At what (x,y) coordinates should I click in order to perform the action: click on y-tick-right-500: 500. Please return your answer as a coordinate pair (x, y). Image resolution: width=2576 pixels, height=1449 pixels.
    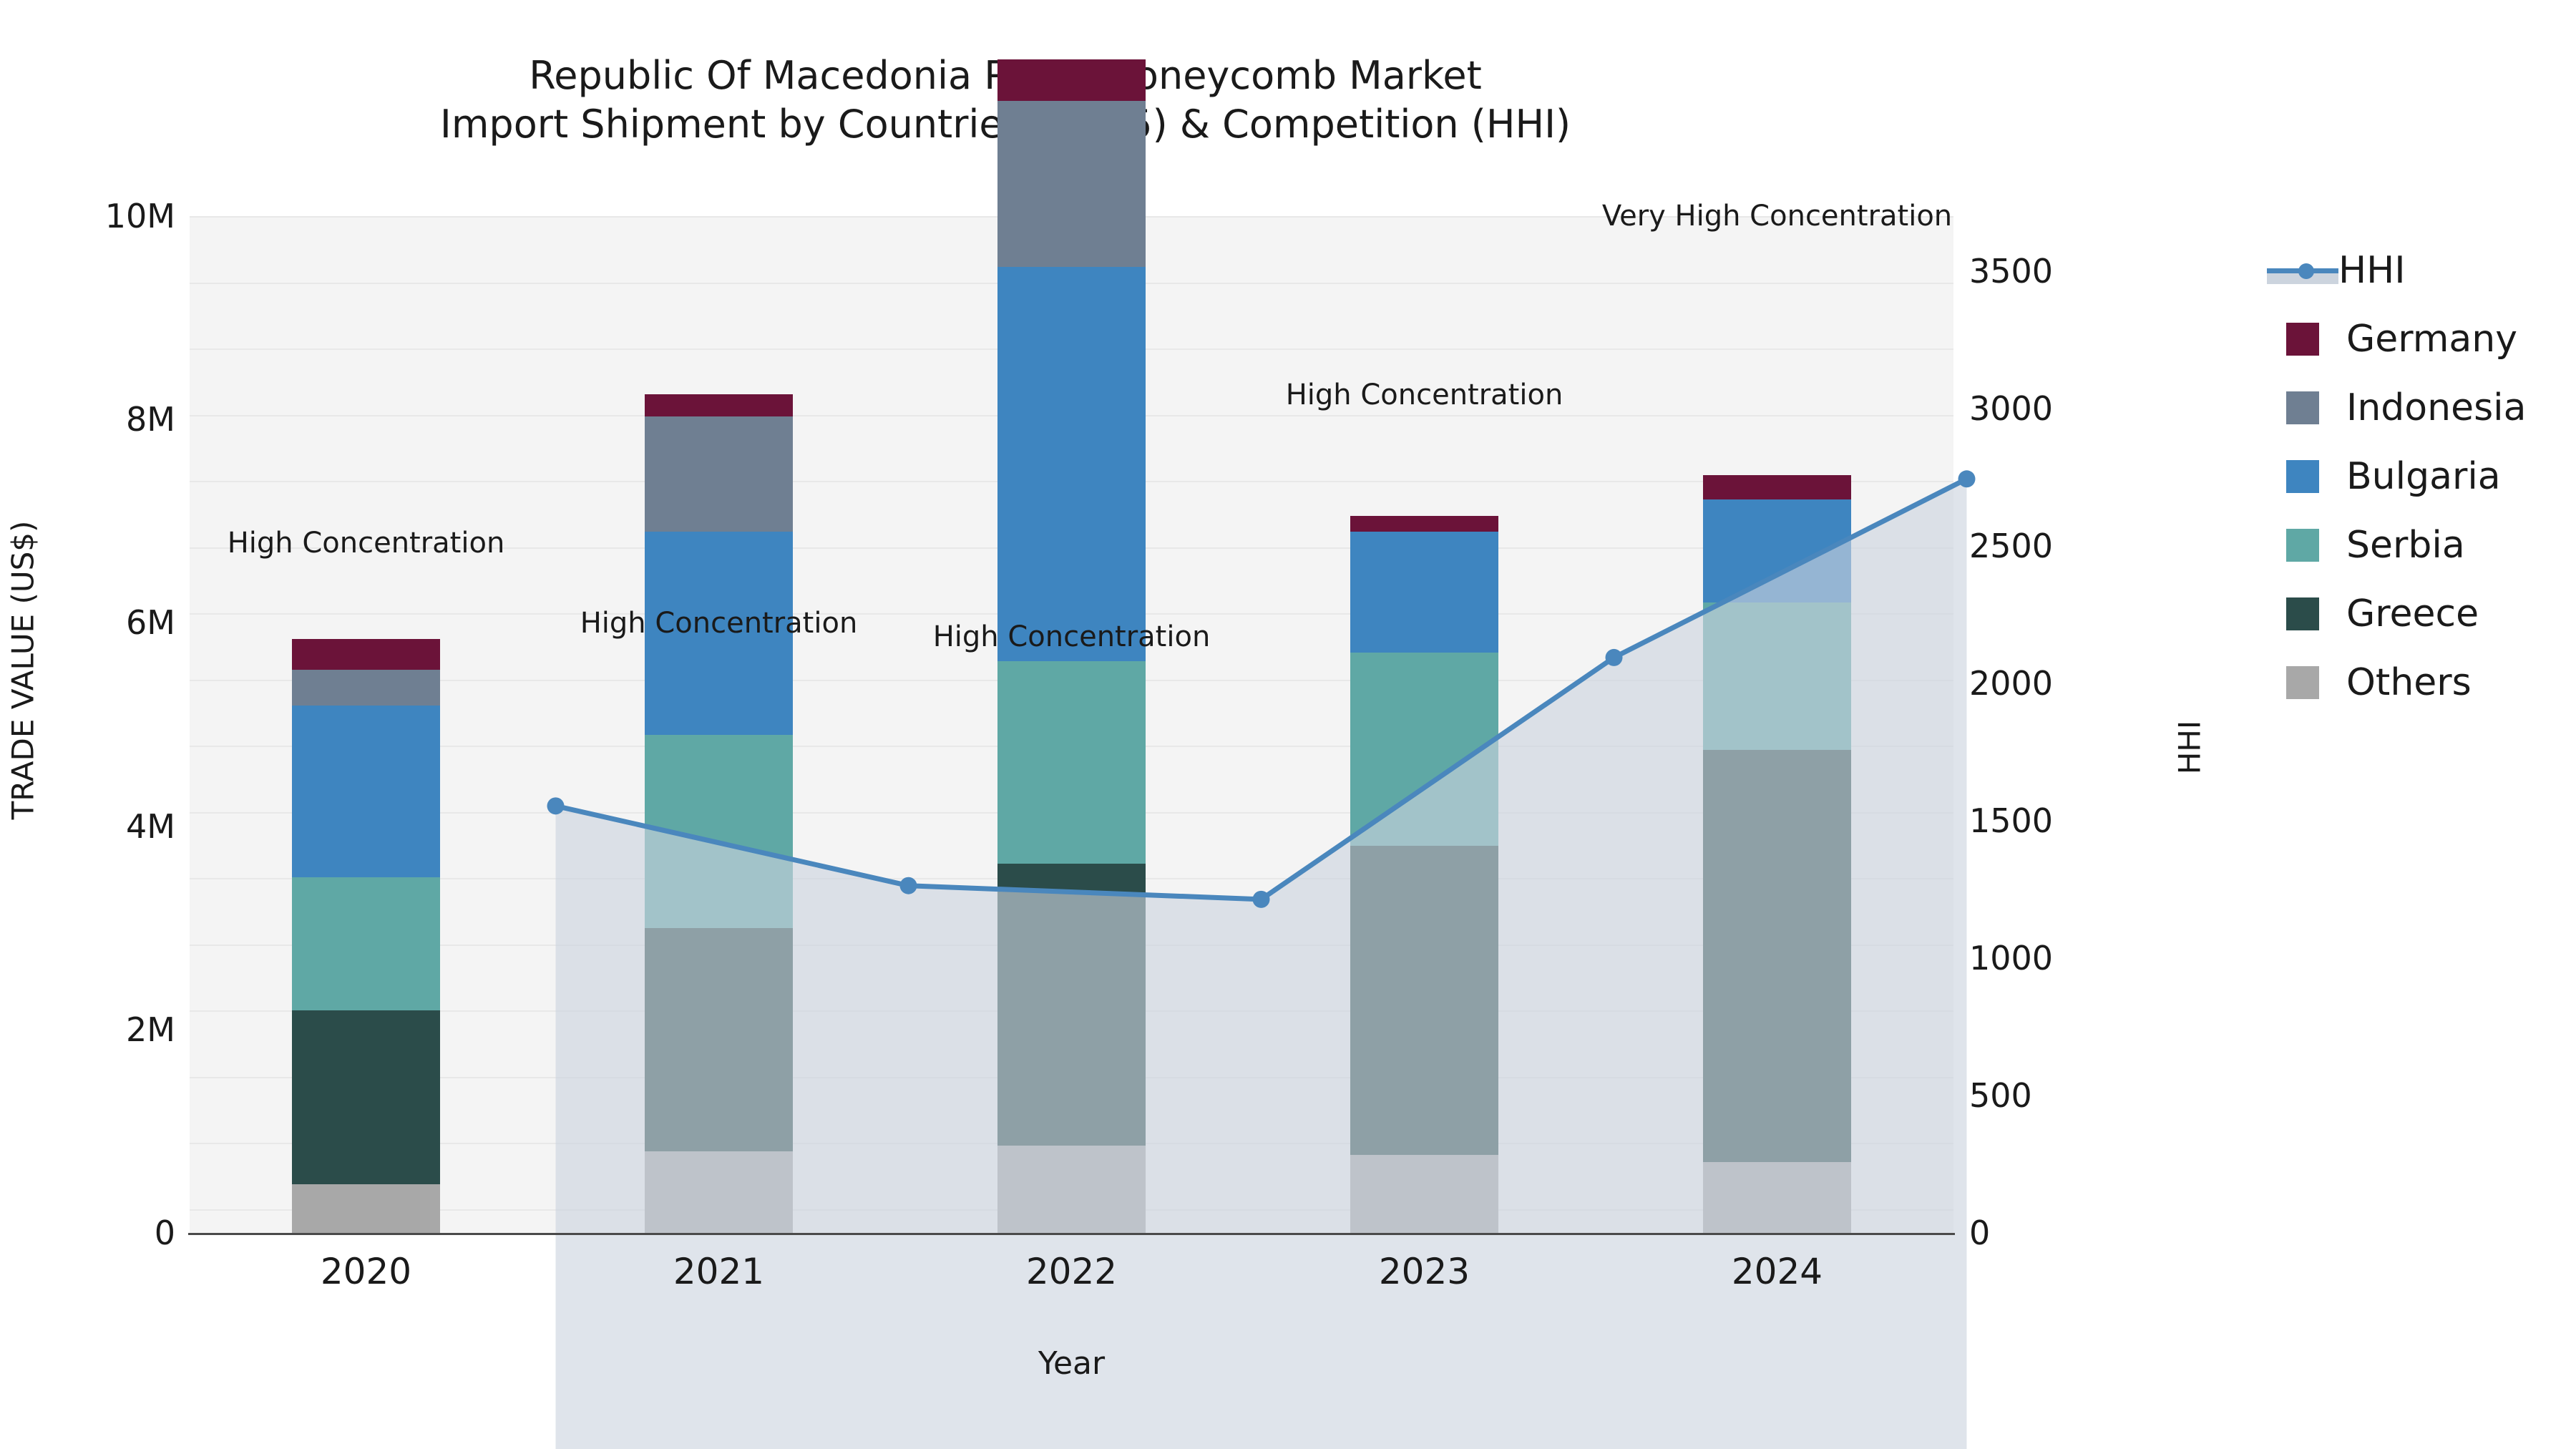
    Looking at the image, I should click on (2000, 1095).